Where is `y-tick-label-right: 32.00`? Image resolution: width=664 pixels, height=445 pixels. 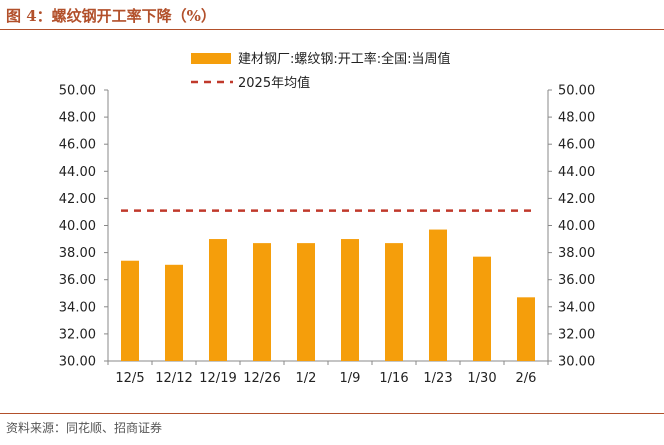 y-tick-label-right: 32.00 is located at coordinates (576, 334).